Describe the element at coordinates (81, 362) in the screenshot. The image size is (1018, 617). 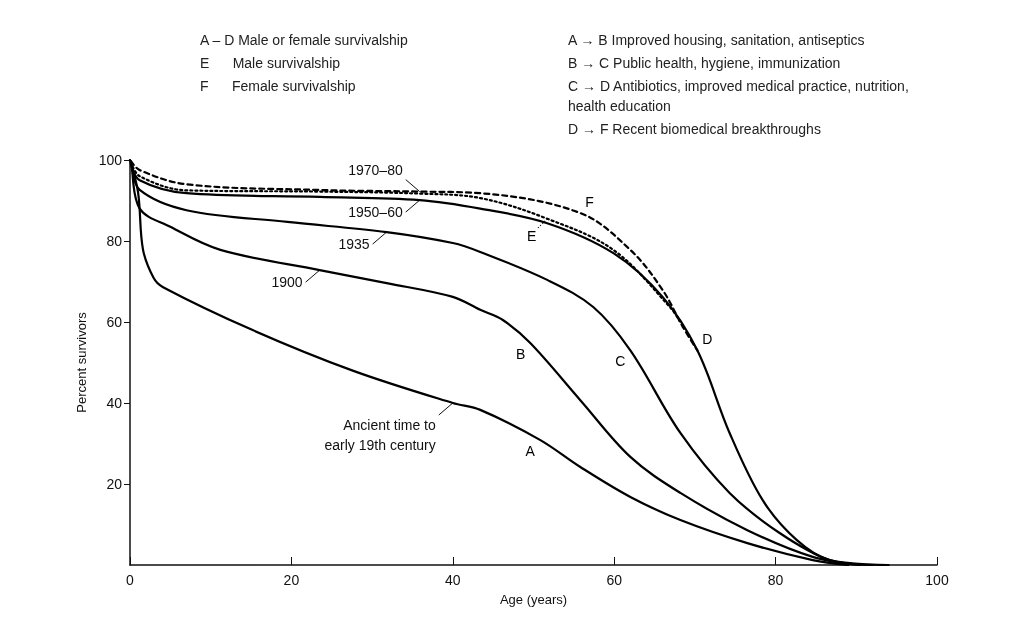
I see `y-axis-title: Percent survivors` at that location.